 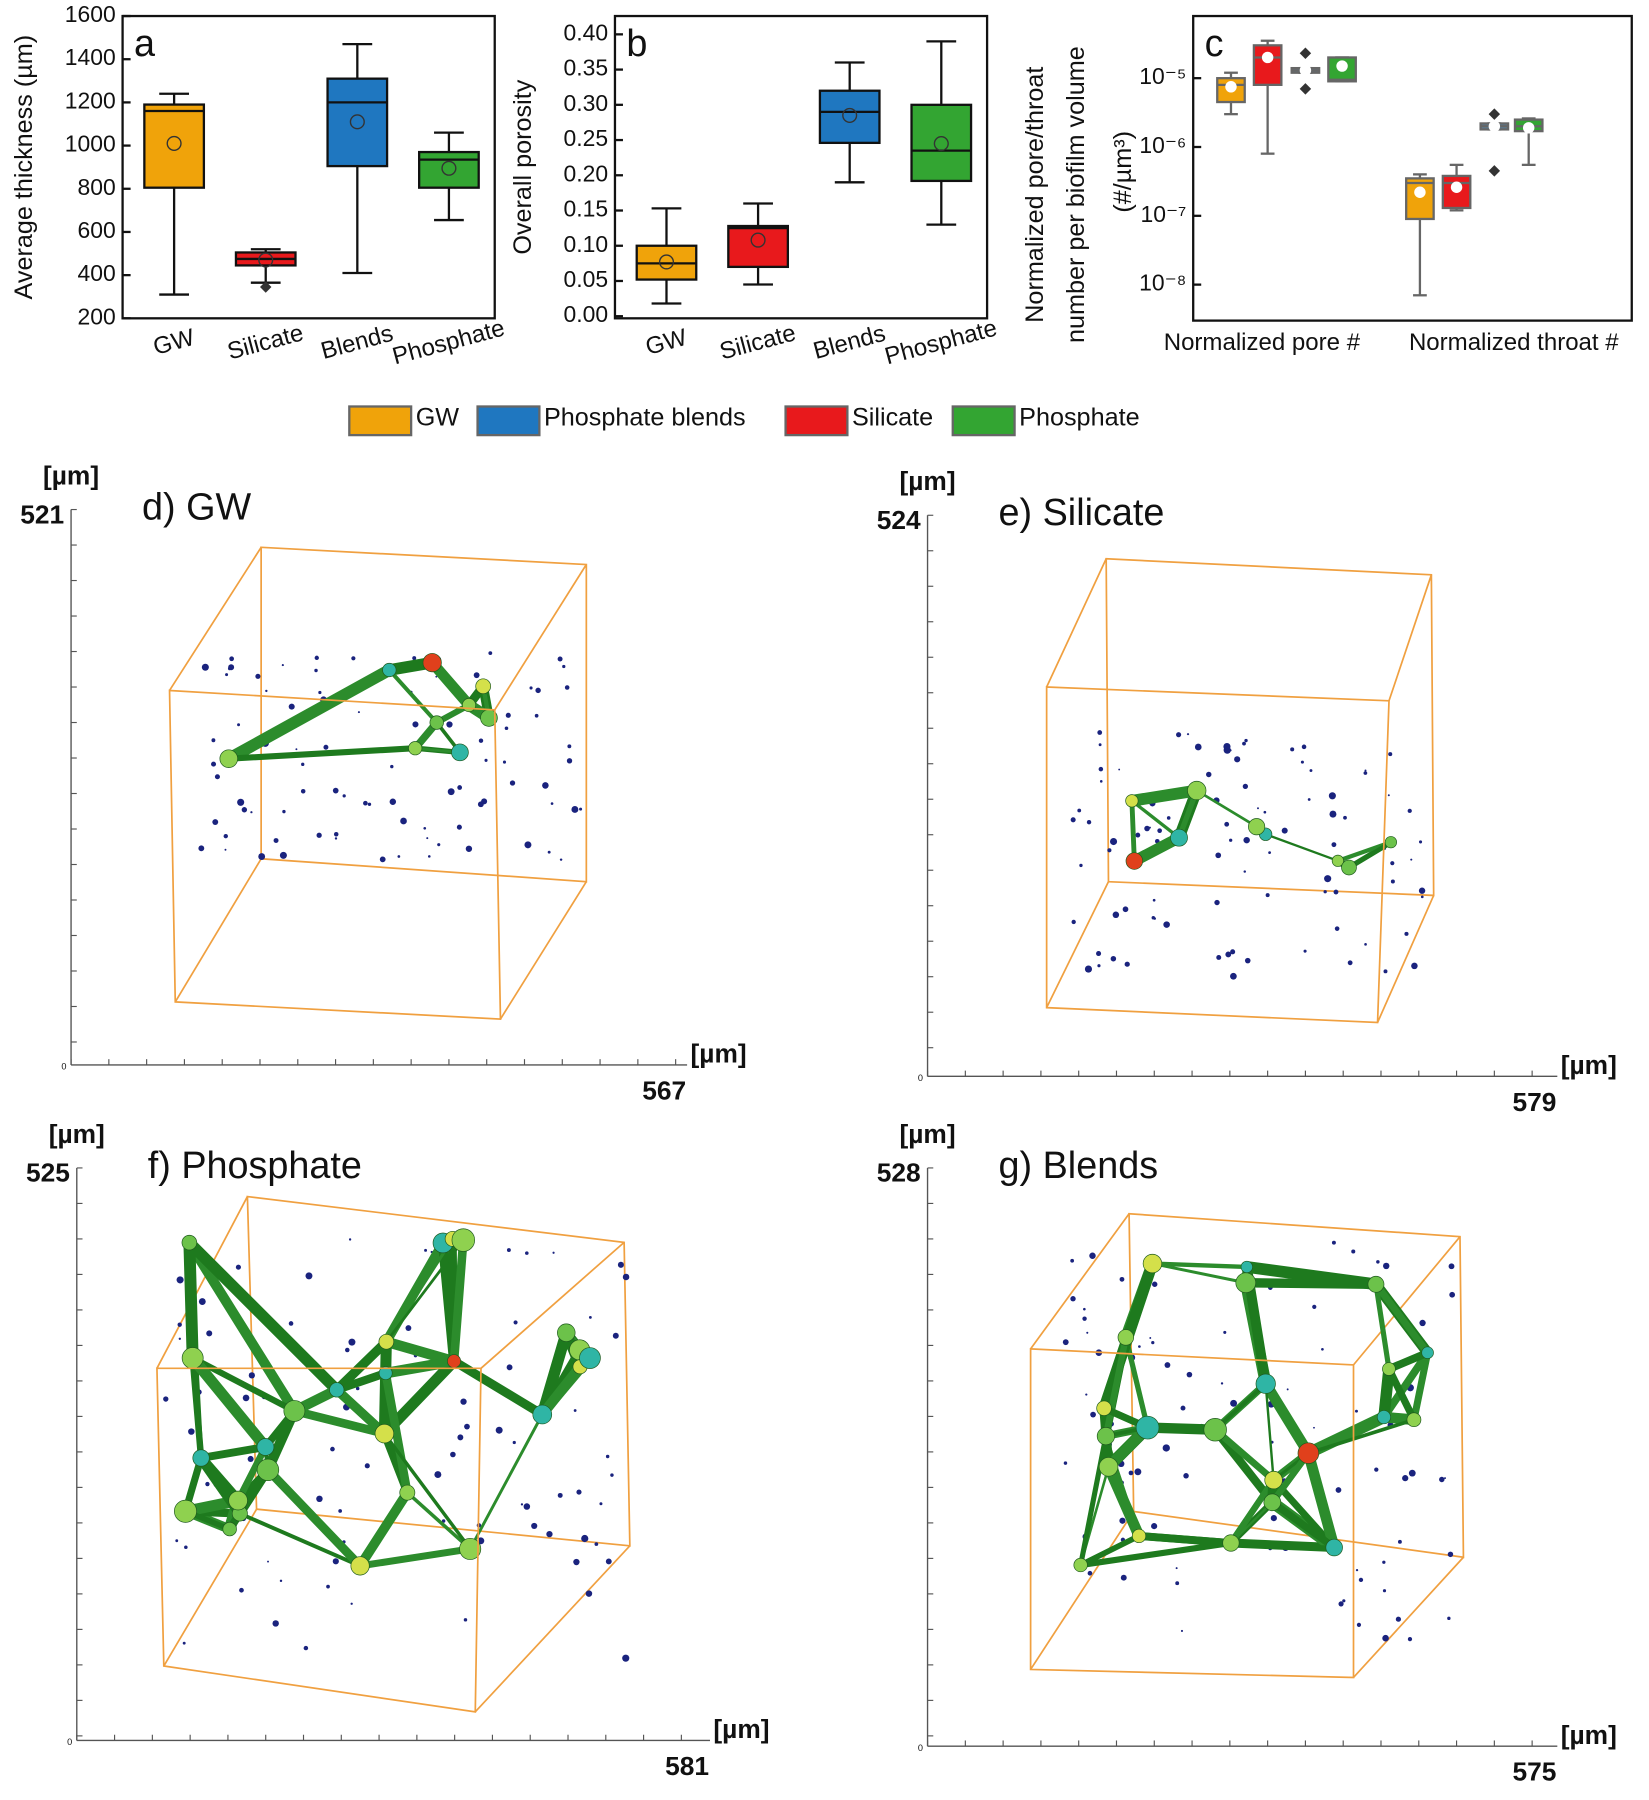 What do you see at coordinates (1514, 342) in the screenshot?
I see `x-tick-label: Normalized throat #` at bounding box center [1514, 342].